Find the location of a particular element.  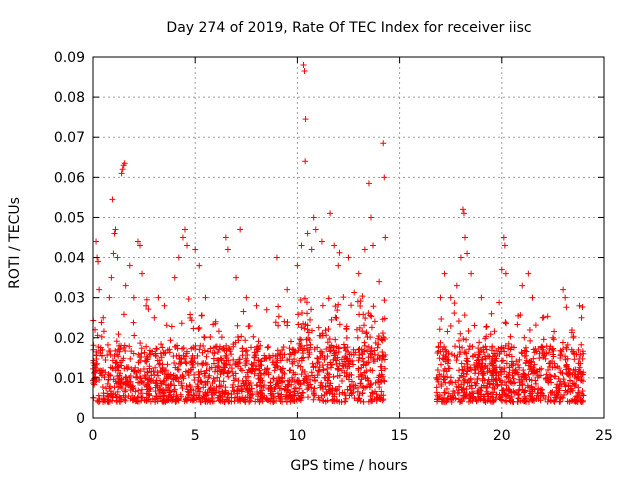

y-tick-label: 0.09 is located at coordinates (69, 58).